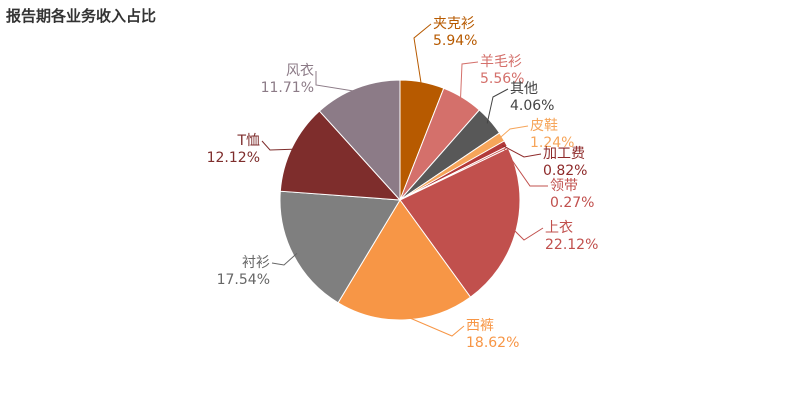 The height and width of the screenshot is (400, 800). What do you see at coordinates (559, 228) in the screenshot?
I see `slice-name-label: 上衣` at bounding box center [559, 228].